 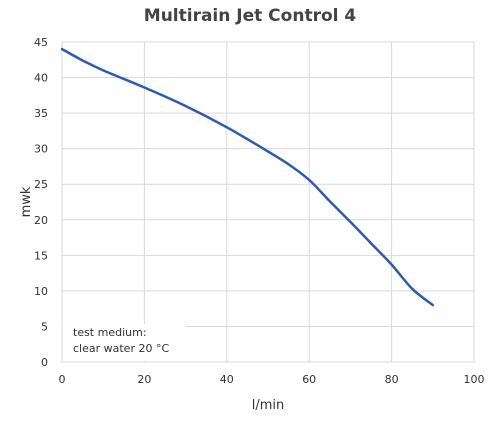 What do you see at coordinates (44, 362) in the screenshot?
I see `y-tick-label-0: 0` at bounding box center [44, 362].